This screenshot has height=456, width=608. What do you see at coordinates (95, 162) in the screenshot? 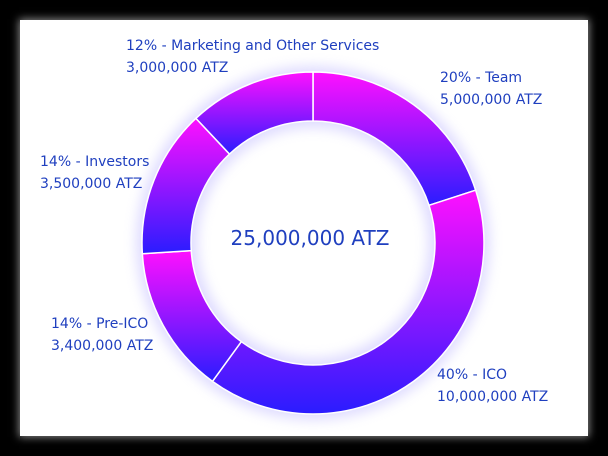
I see `slice-label-investors-title: 14% - Investors` at bounding box center [95, 162].